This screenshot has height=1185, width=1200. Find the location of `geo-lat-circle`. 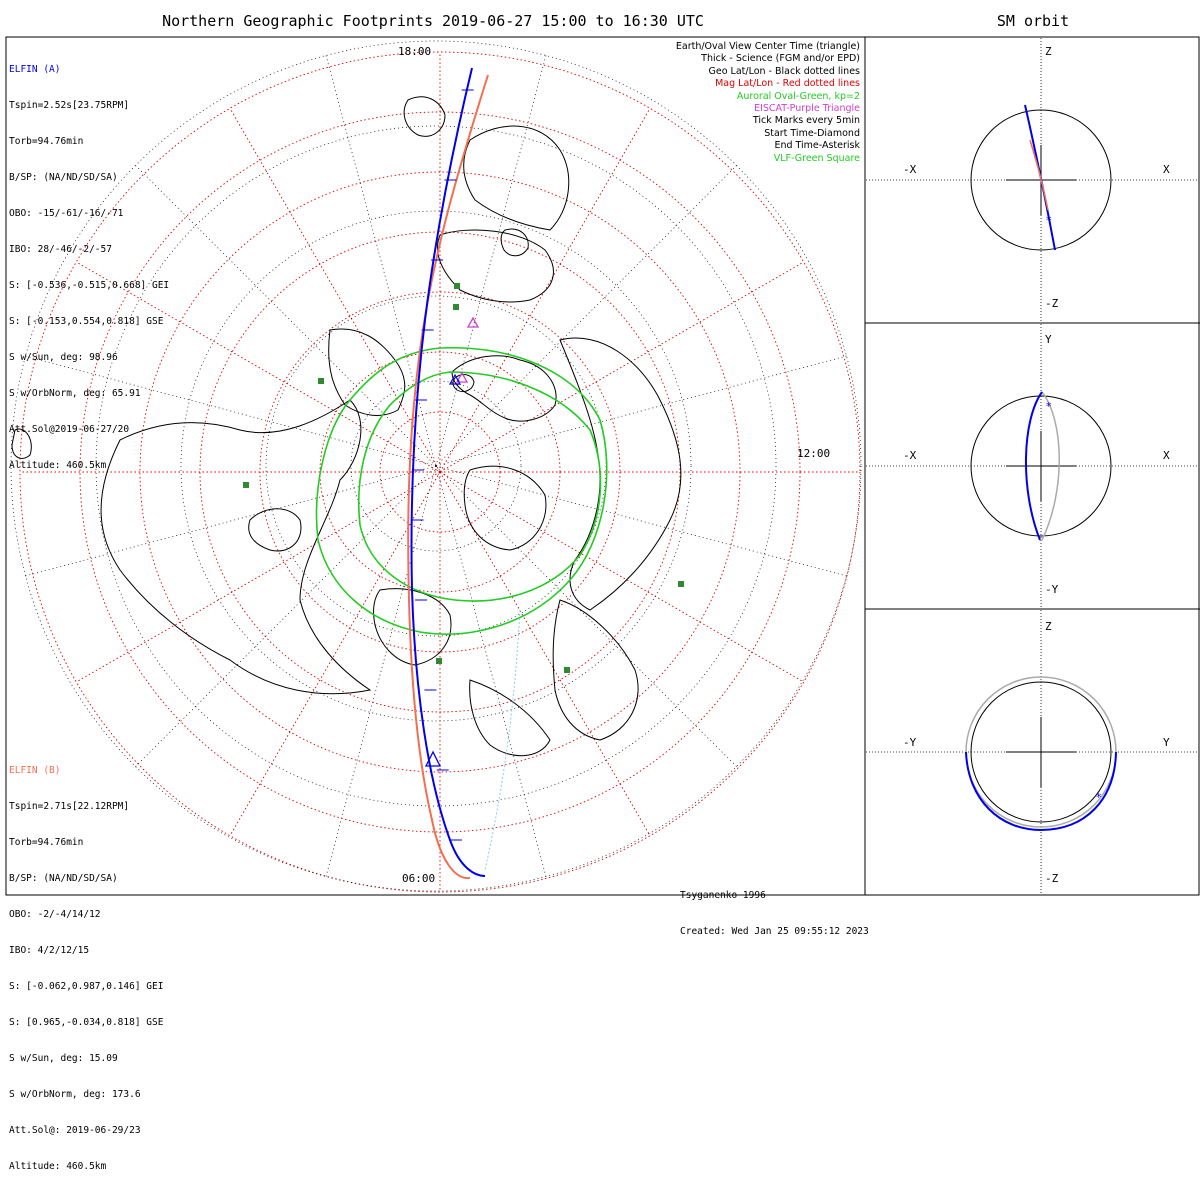

geo-lat-circle is located at coordinates (436, 466).